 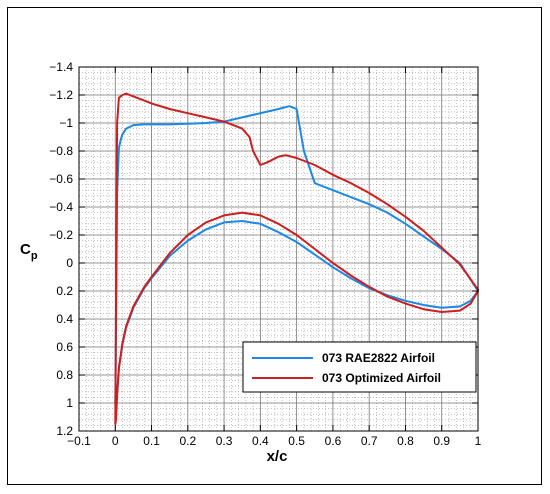 I want to click on y-tick-label: 0.4, so click(x=64, y=319).